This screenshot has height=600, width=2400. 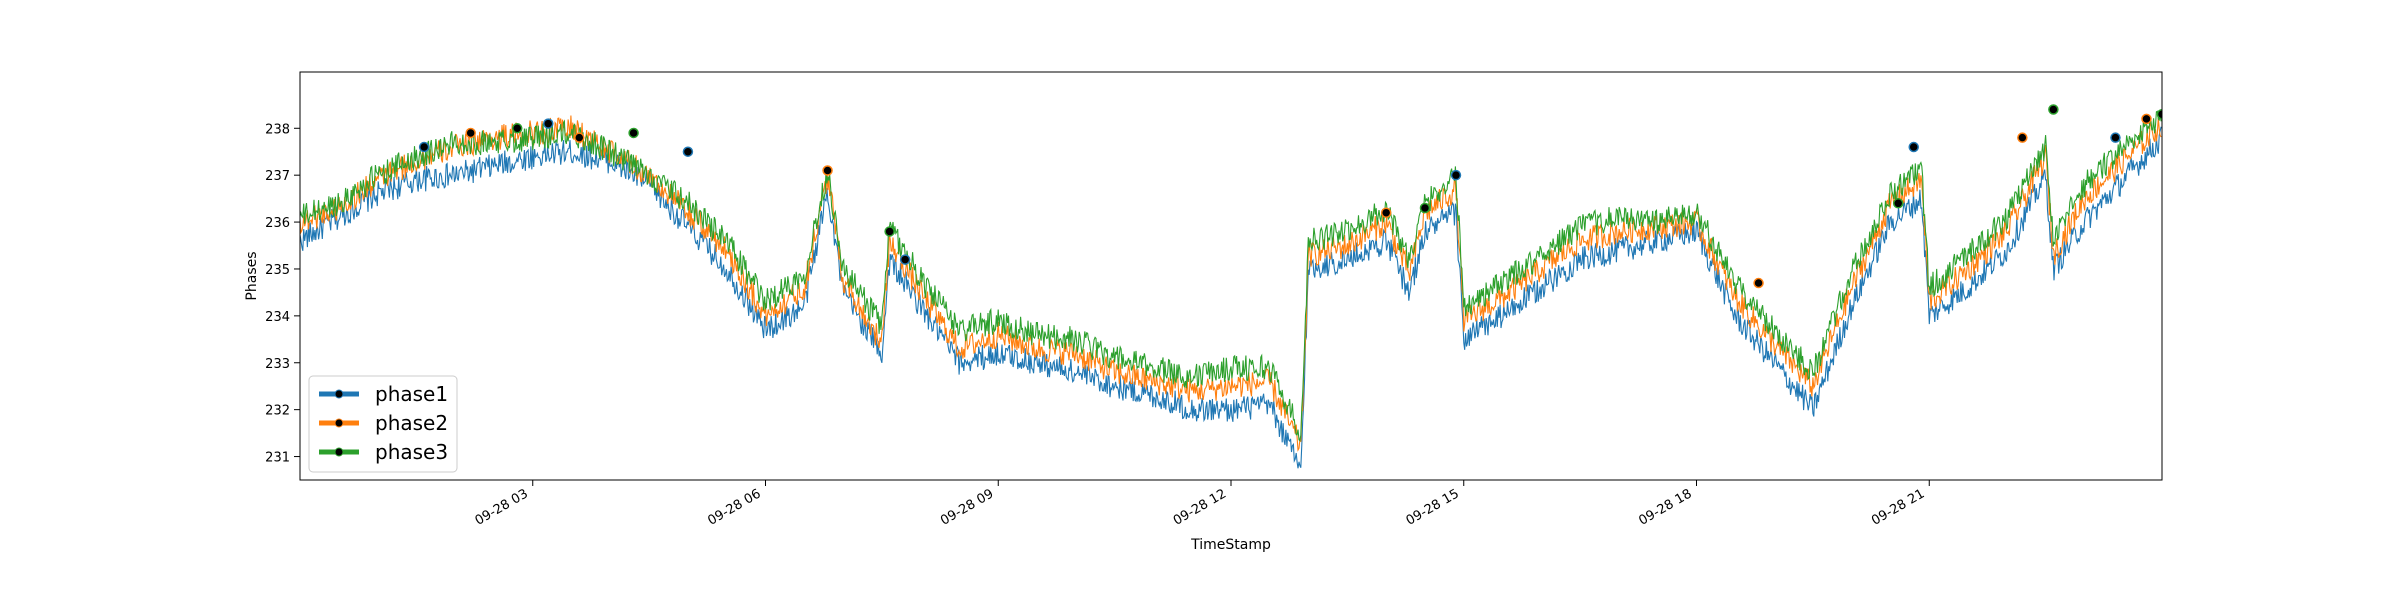 I want to click on legend-marker-phase2, so click(x=339, y=423).